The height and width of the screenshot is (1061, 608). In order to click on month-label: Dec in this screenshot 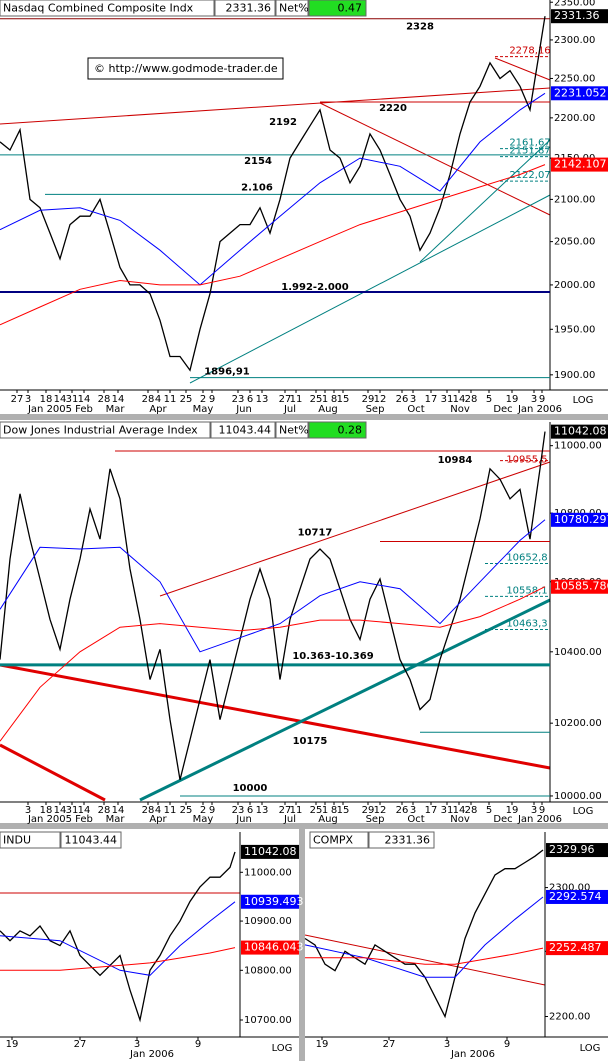, I will do `click(502, 409)`.